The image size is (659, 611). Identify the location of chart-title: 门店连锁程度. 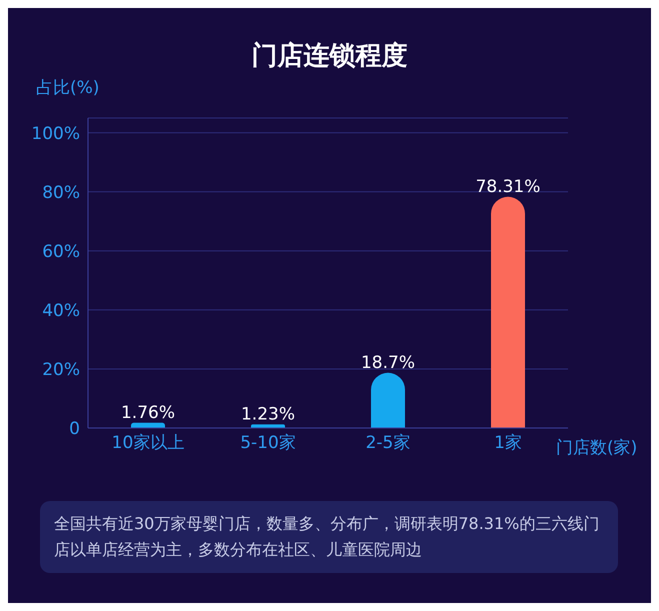
(329, 56).